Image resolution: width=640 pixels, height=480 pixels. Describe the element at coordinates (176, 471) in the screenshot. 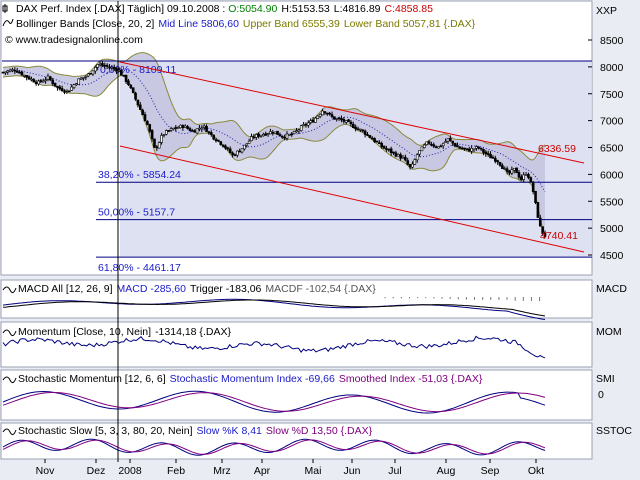

I see `x-tick-label: Feb` at that location.